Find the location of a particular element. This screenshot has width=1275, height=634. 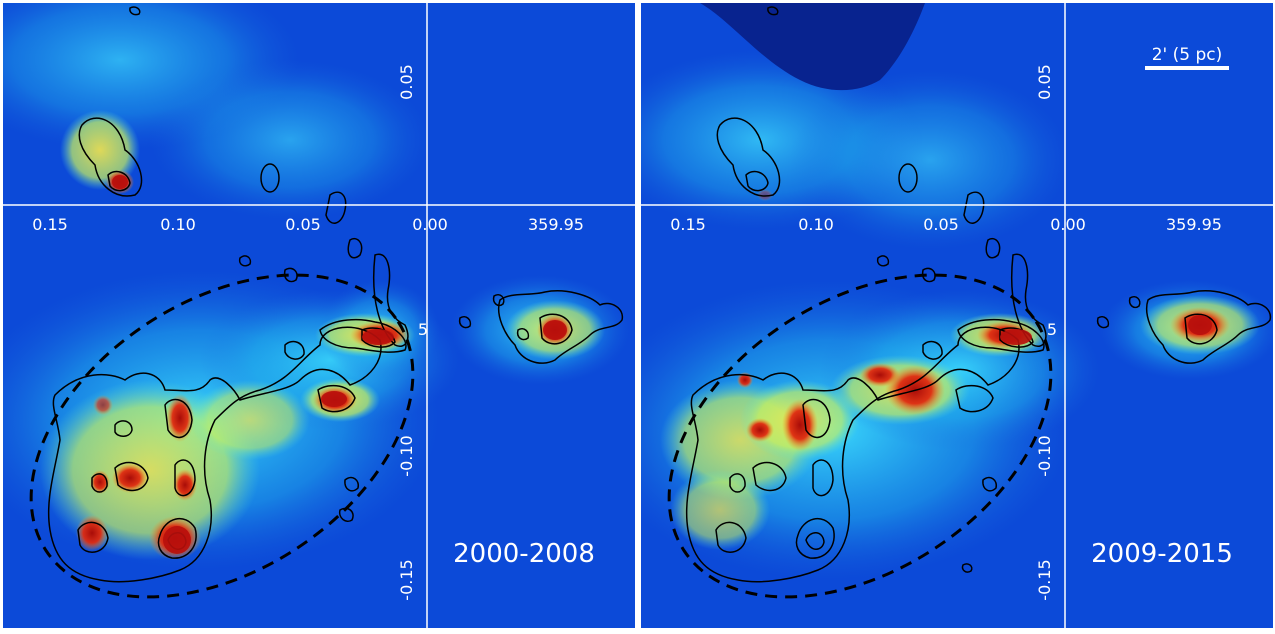

scale-bar-line is located at coordinates (1187, 68).